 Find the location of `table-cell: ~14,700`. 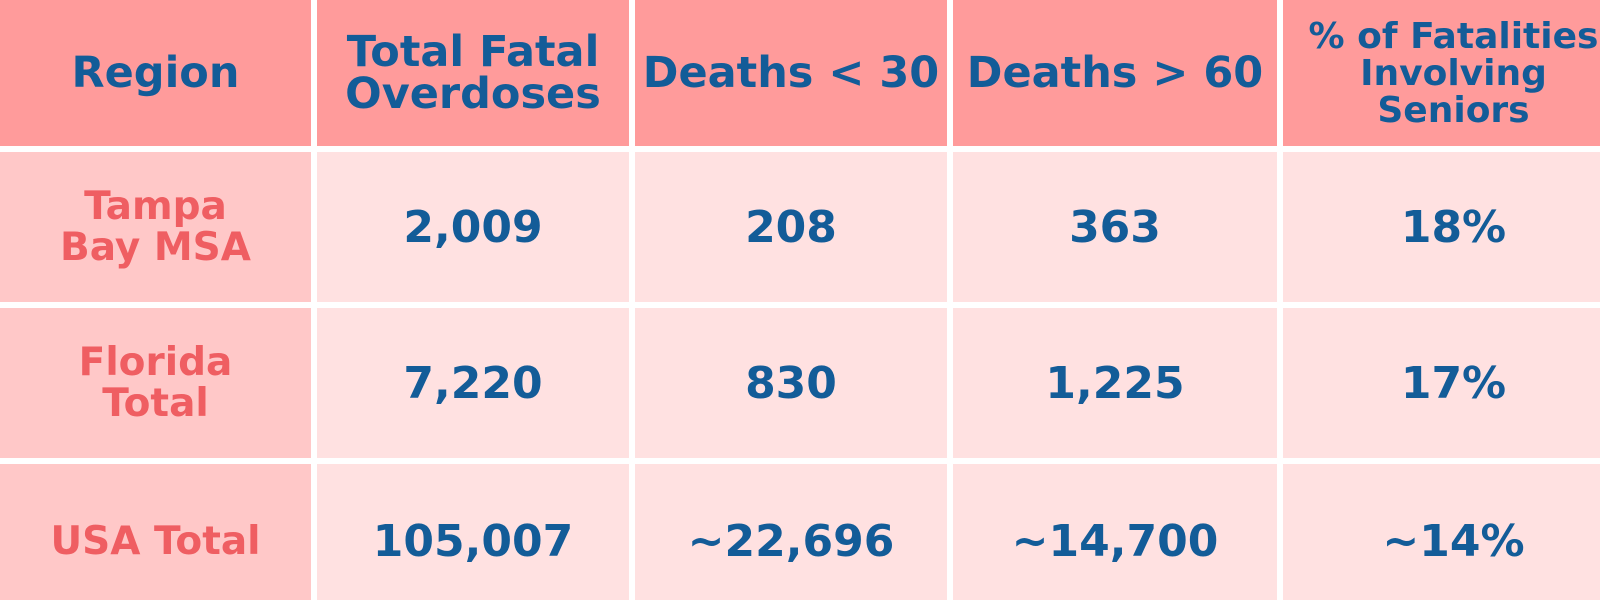

table-cell: ~14,700 is located at coordinates (1115, 532).